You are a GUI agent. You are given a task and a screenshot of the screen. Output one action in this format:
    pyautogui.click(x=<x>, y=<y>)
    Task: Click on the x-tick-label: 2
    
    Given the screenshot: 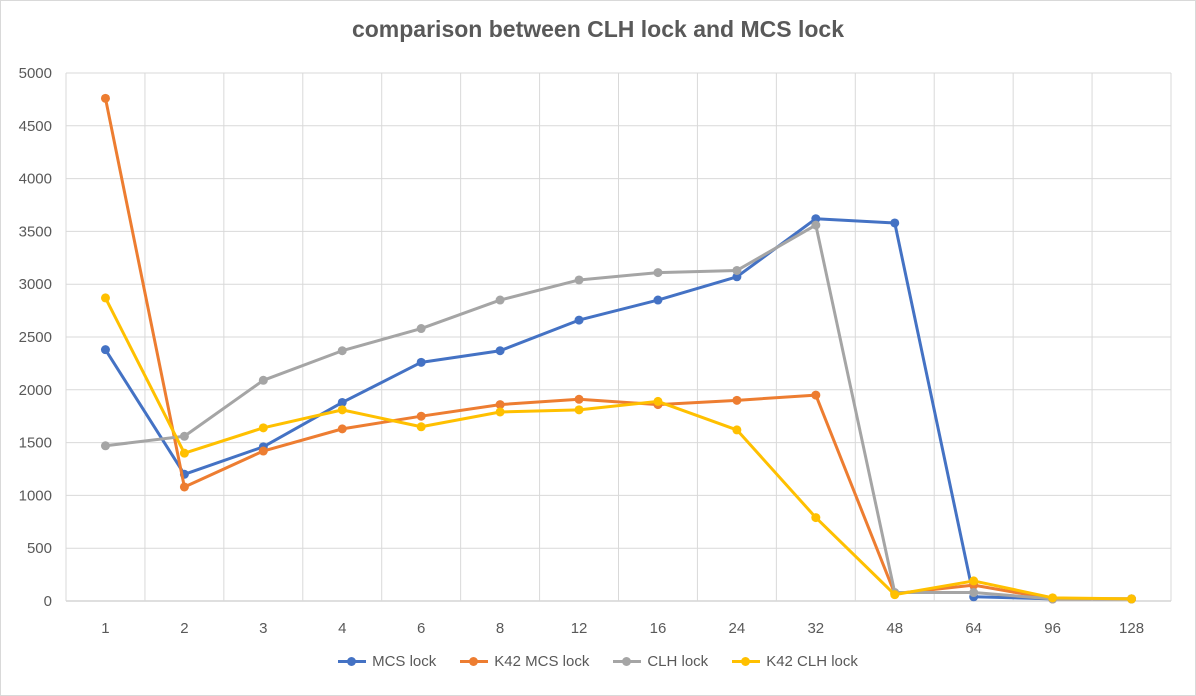 What is the action you would take?
    pyautogui.click(x=184, y=628)
    